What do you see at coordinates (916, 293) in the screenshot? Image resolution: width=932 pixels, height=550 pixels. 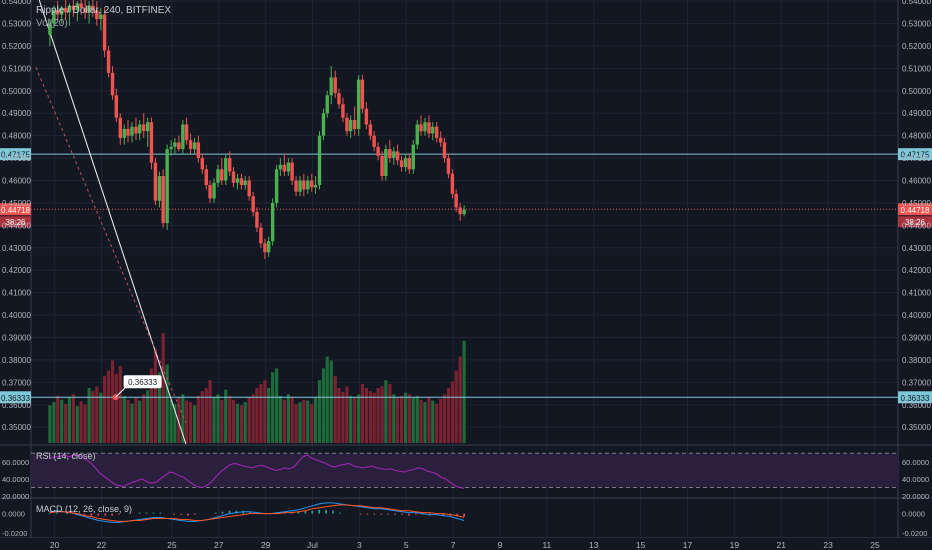 I see `y-tick-label-right: 0.41000` at bounding box center [916, 293].